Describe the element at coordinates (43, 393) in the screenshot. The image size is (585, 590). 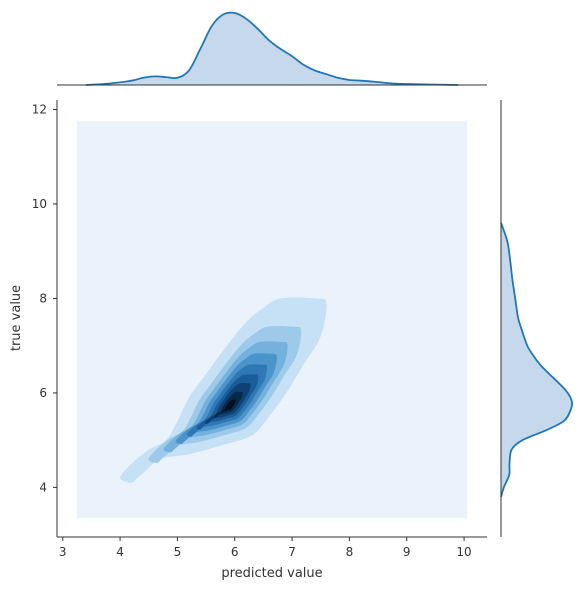
I see `y-tick-label: 6` at that location.